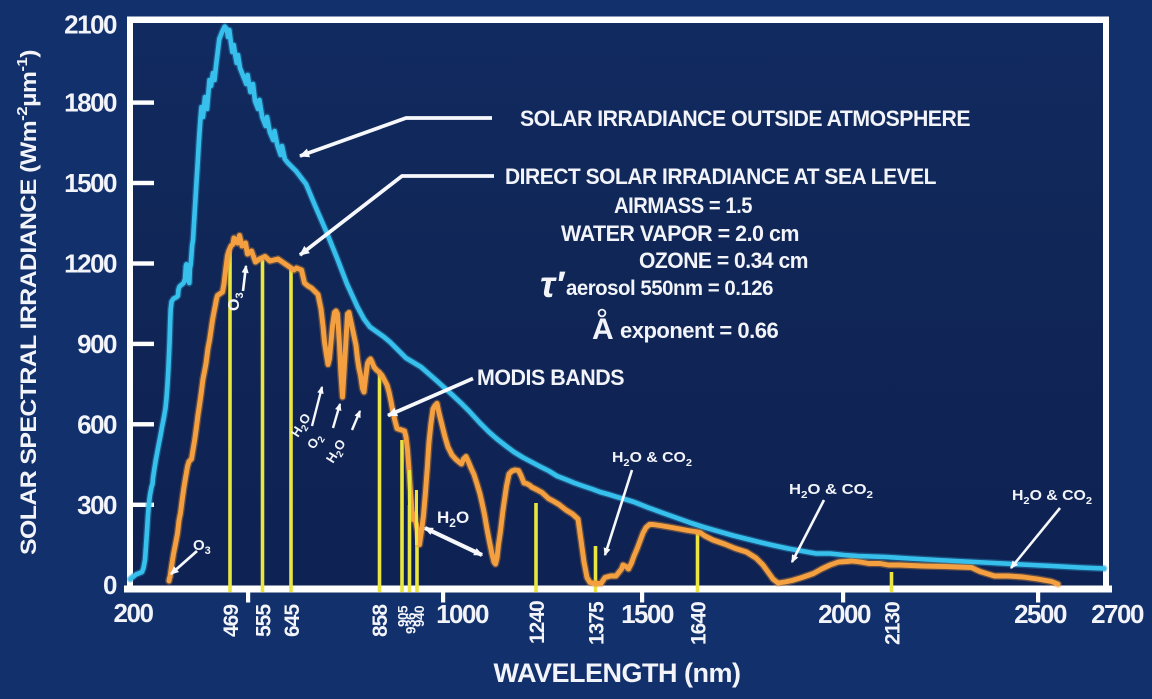  I want to click on svg-text: τ′, so click(553, 284).